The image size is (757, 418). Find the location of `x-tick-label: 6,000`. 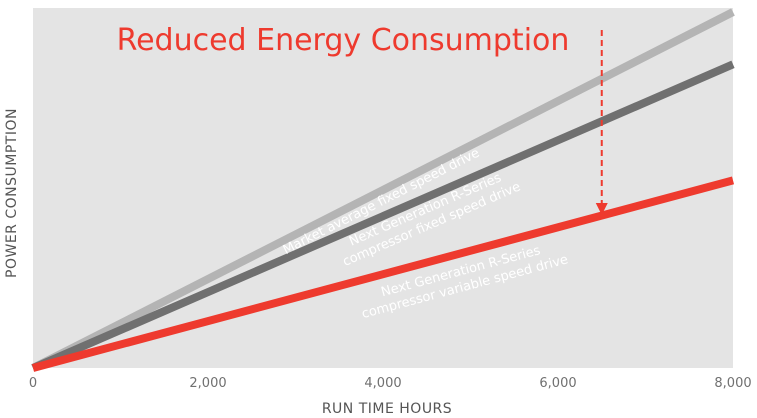

x-tick-label: 6,000 is located at coordinates (557, 383).